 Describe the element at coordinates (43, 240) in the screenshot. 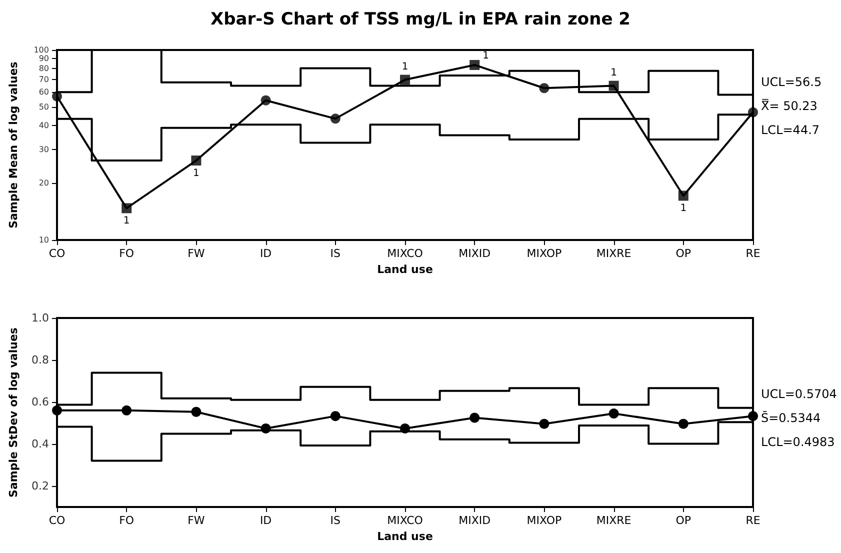

I see `y-tick-label: 10` at that location.